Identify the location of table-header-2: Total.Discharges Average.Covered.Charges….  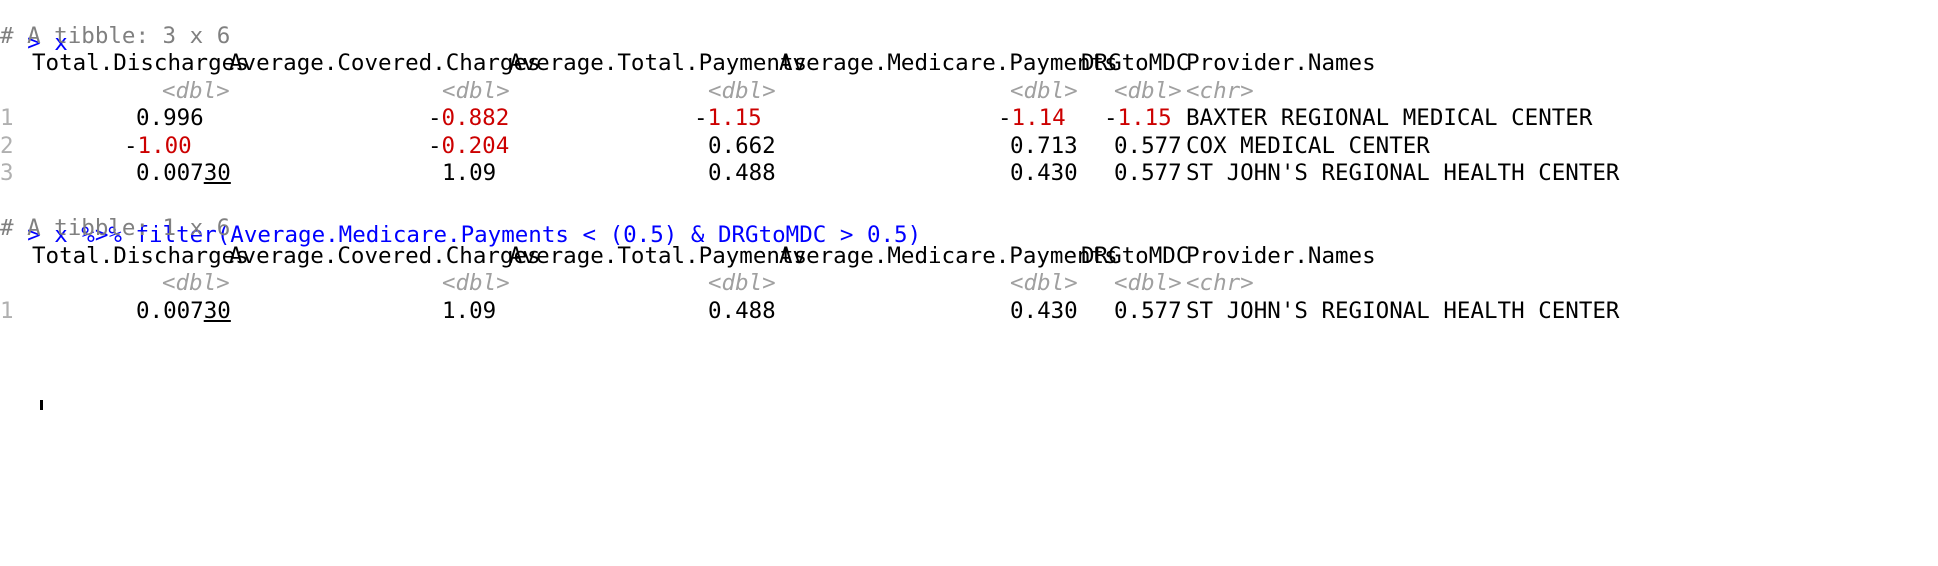
(969, 256).